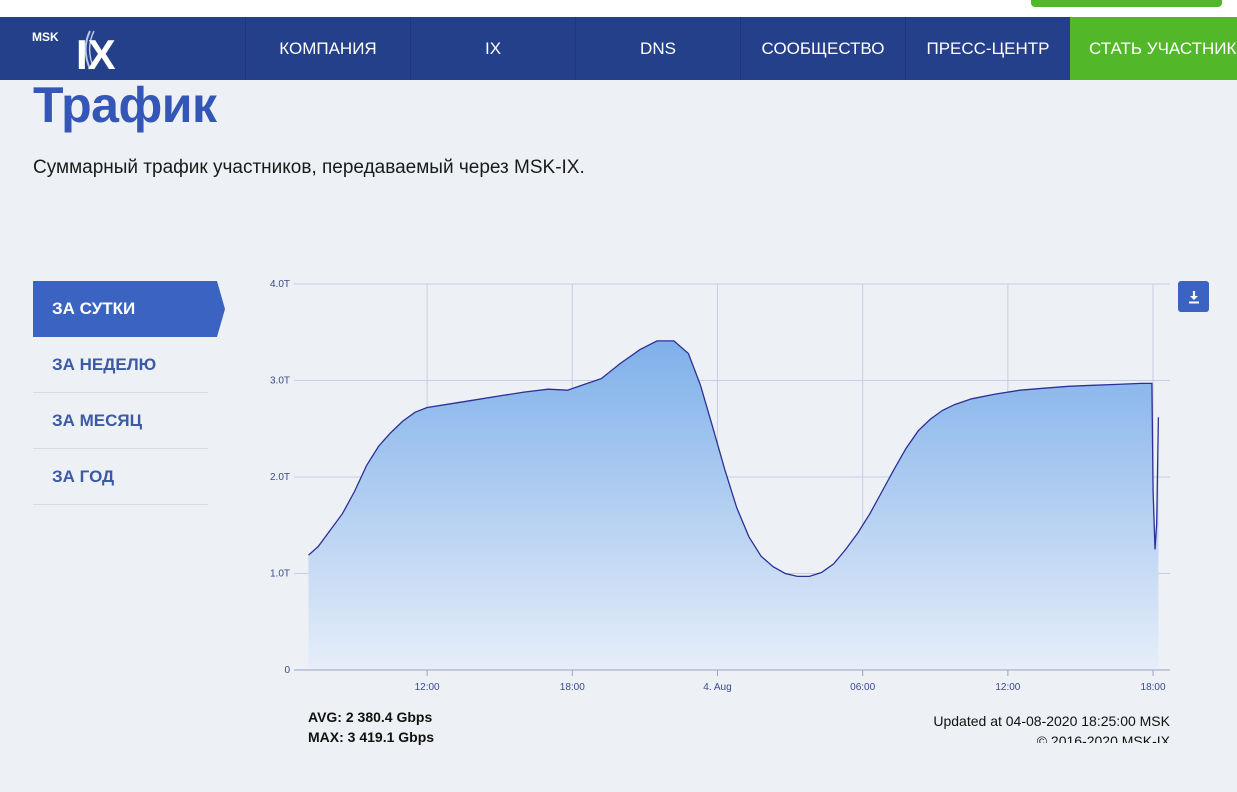 Image resolution: width=1237 pixels, height=792 pixels. I want to click on msk-ix-logo: MSK IX, so click(78, 49).